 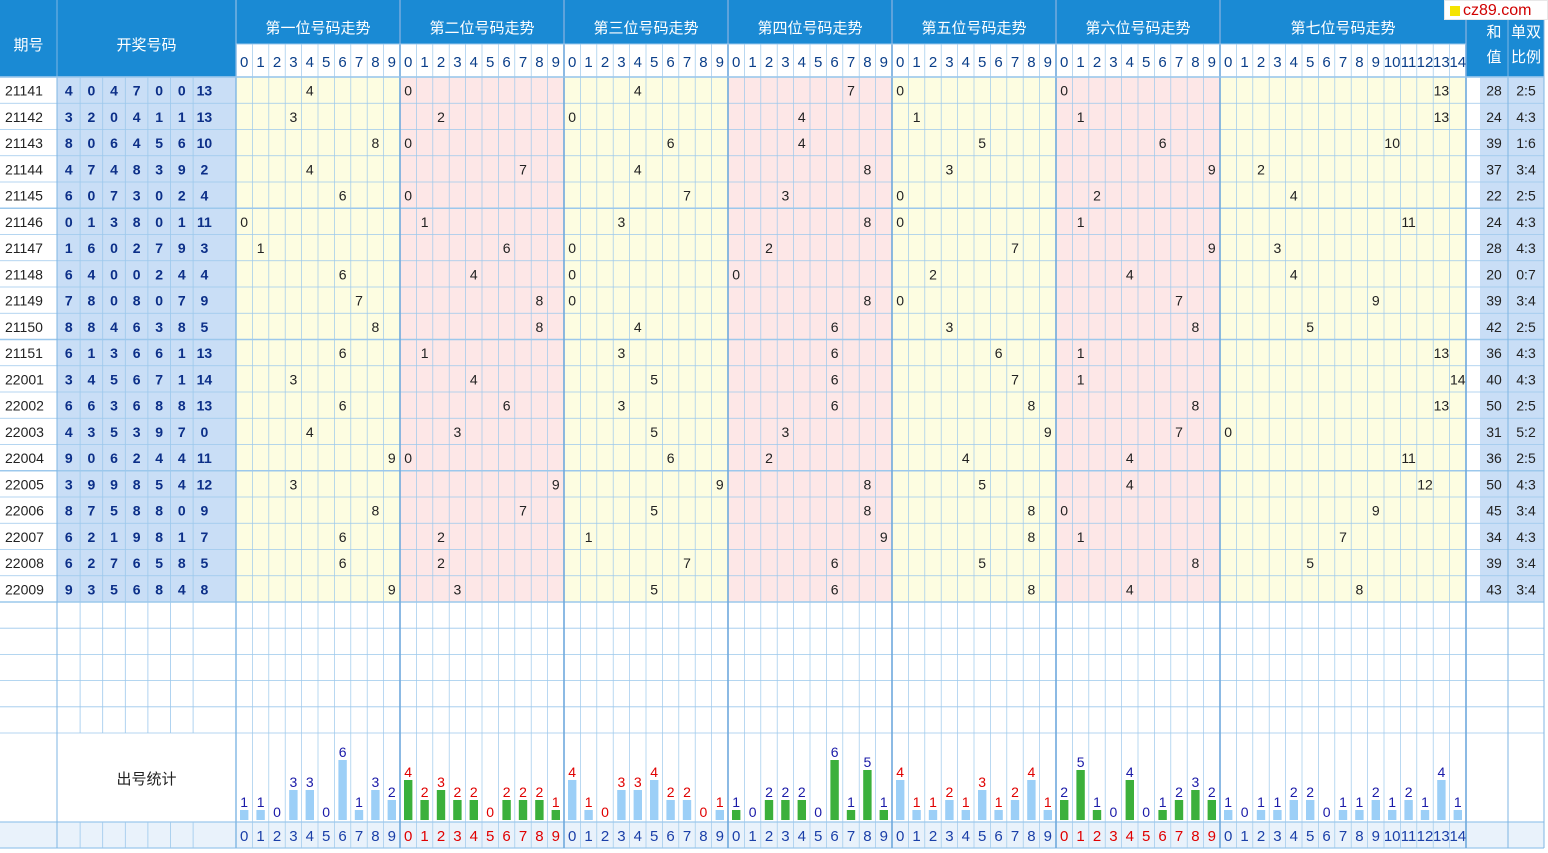 What do you see at coordinates (1494, 91) in the screenshot?
I see `sum-cell: 28` at bounding box center [1494, 91].